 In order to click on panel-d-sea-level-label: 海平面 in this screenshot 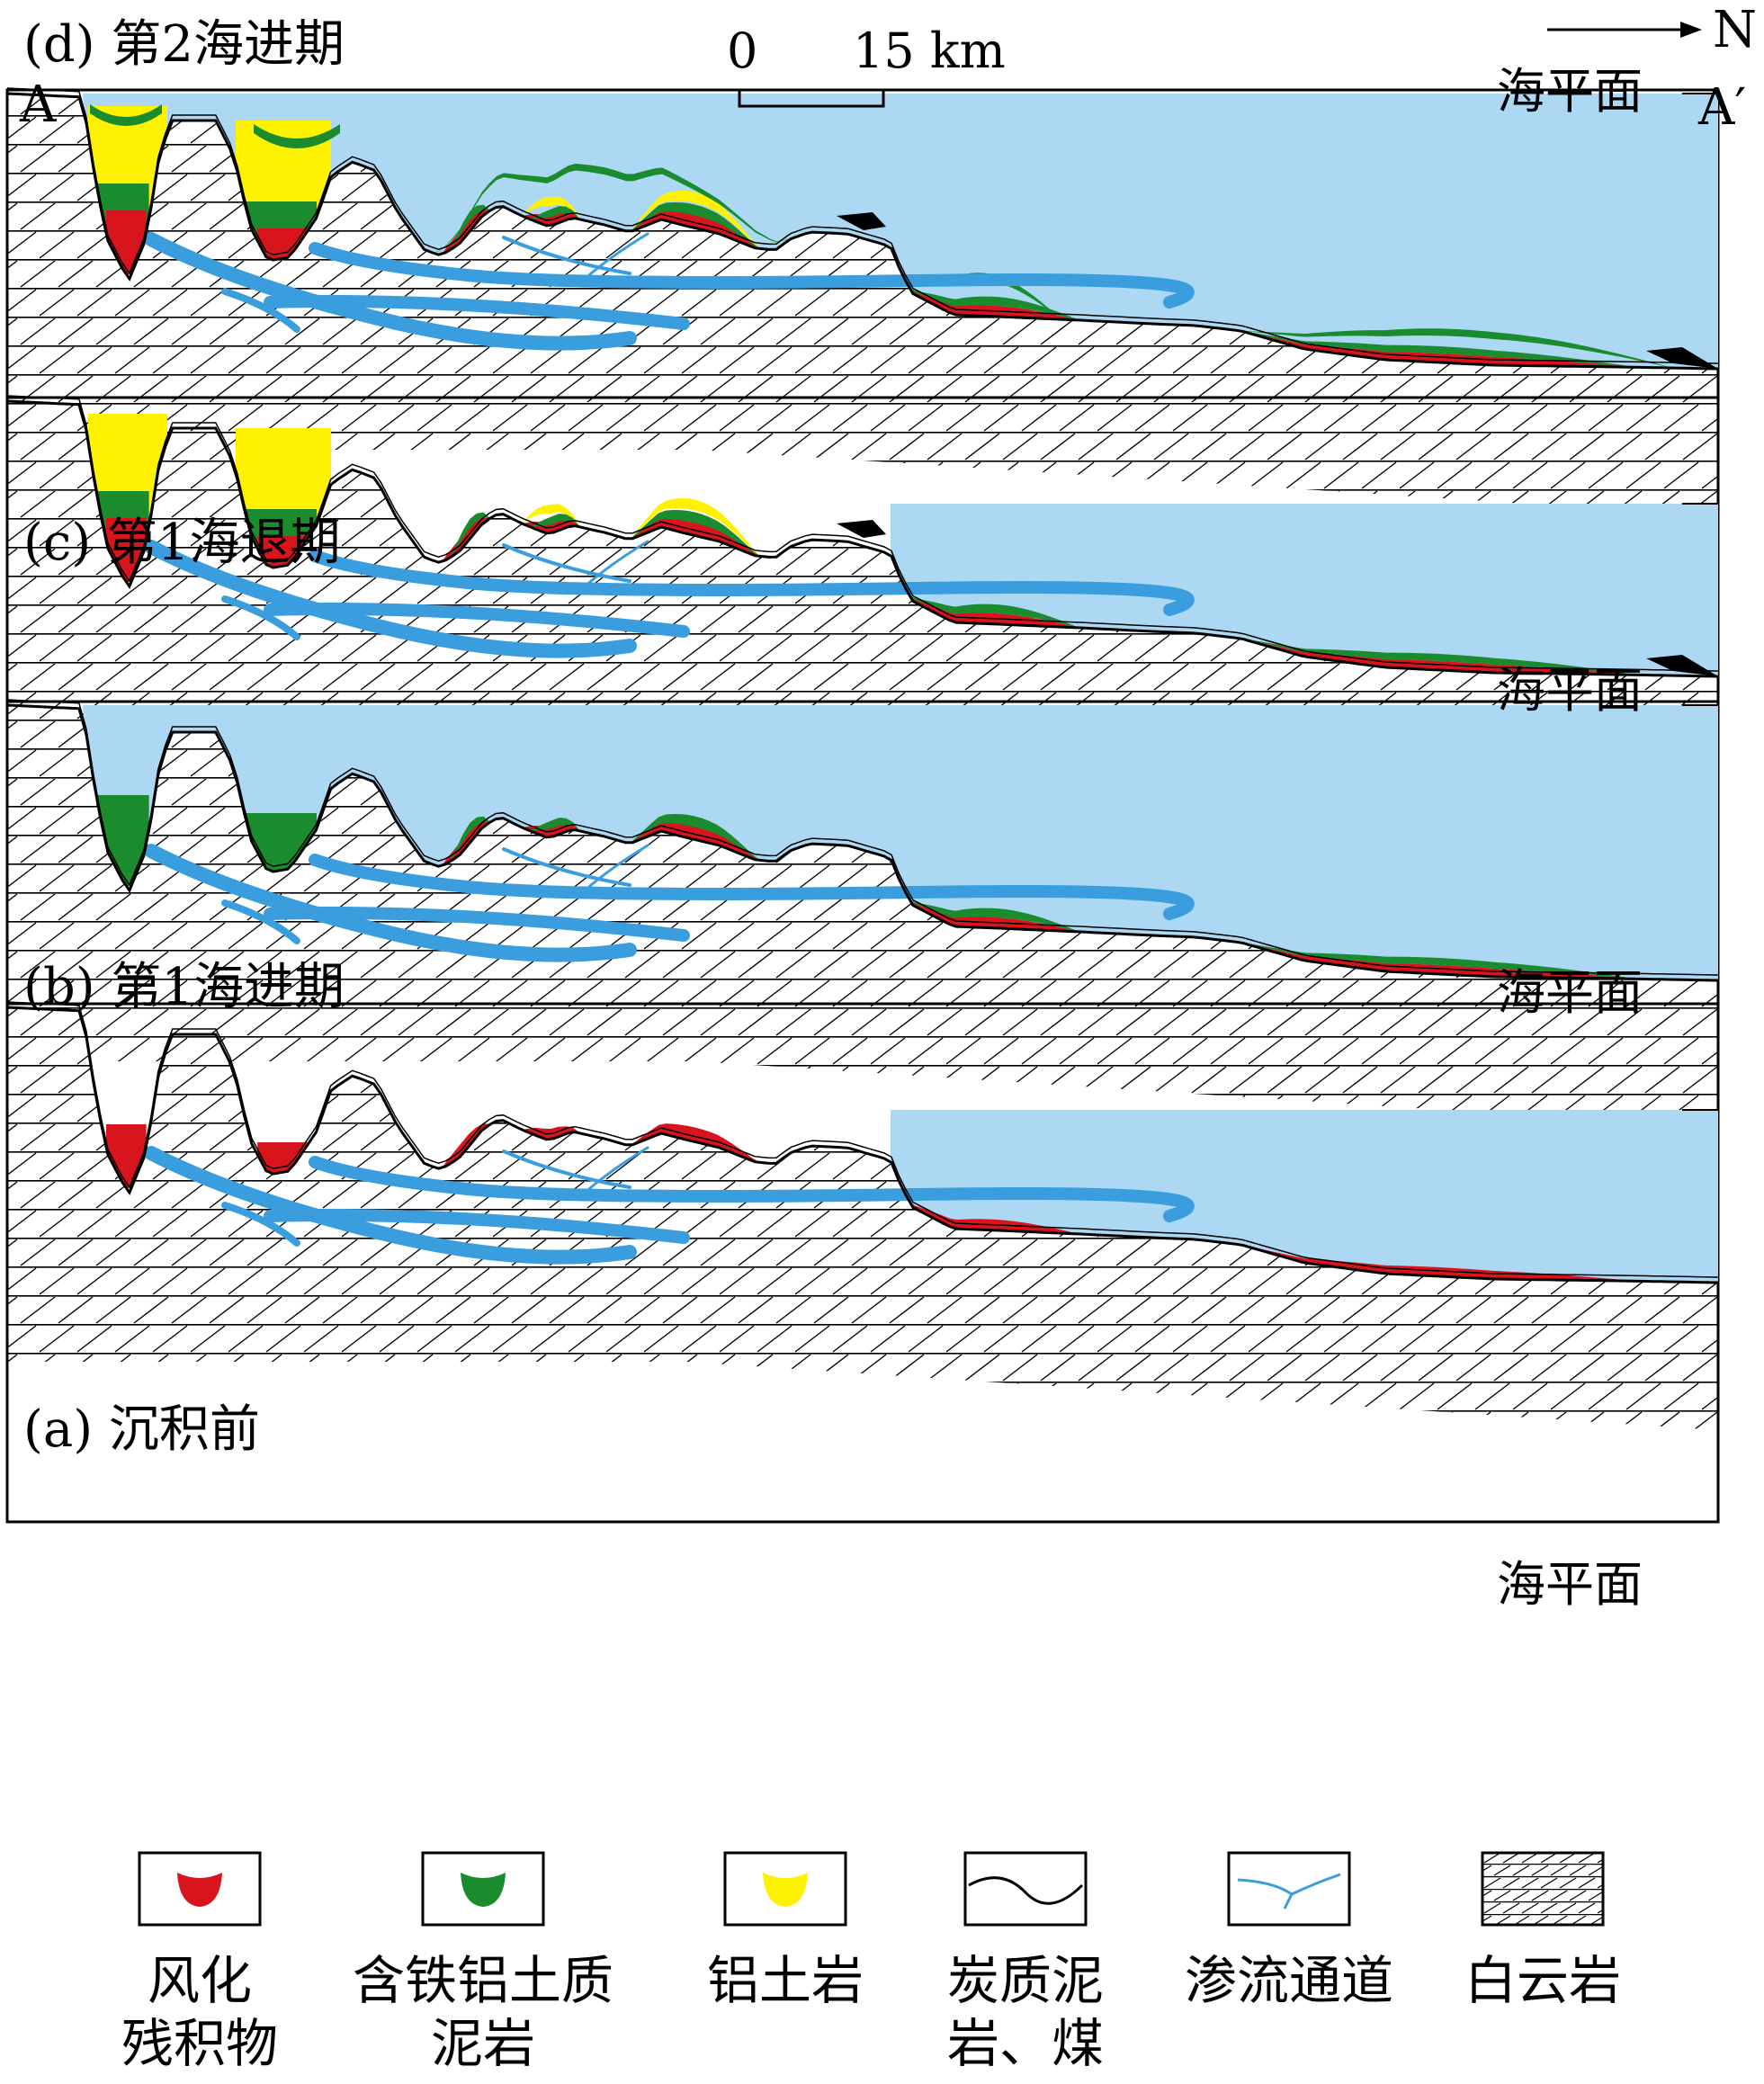, I will do `click(1570, 91)`.